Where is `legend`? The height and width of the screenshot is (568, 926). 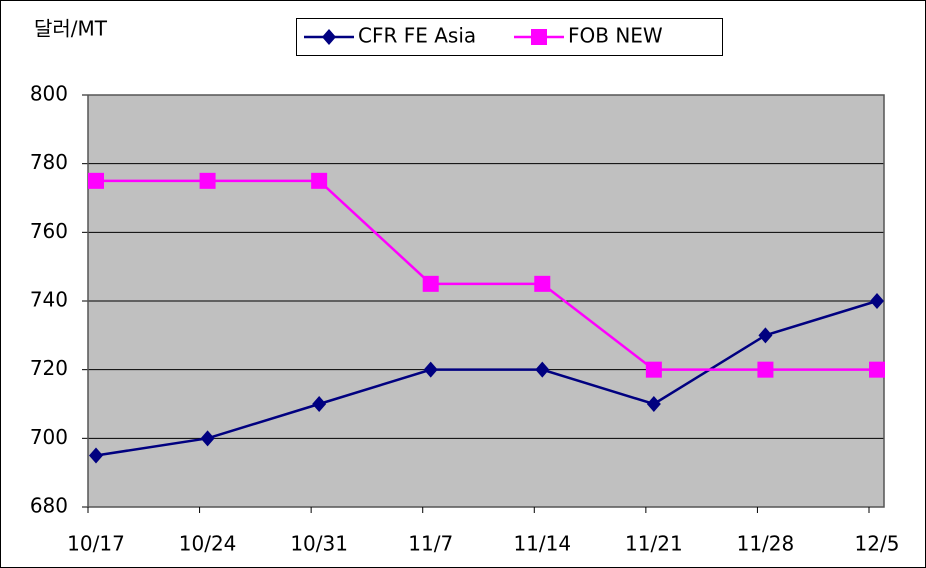
legend is located at coordinates (509, 37).